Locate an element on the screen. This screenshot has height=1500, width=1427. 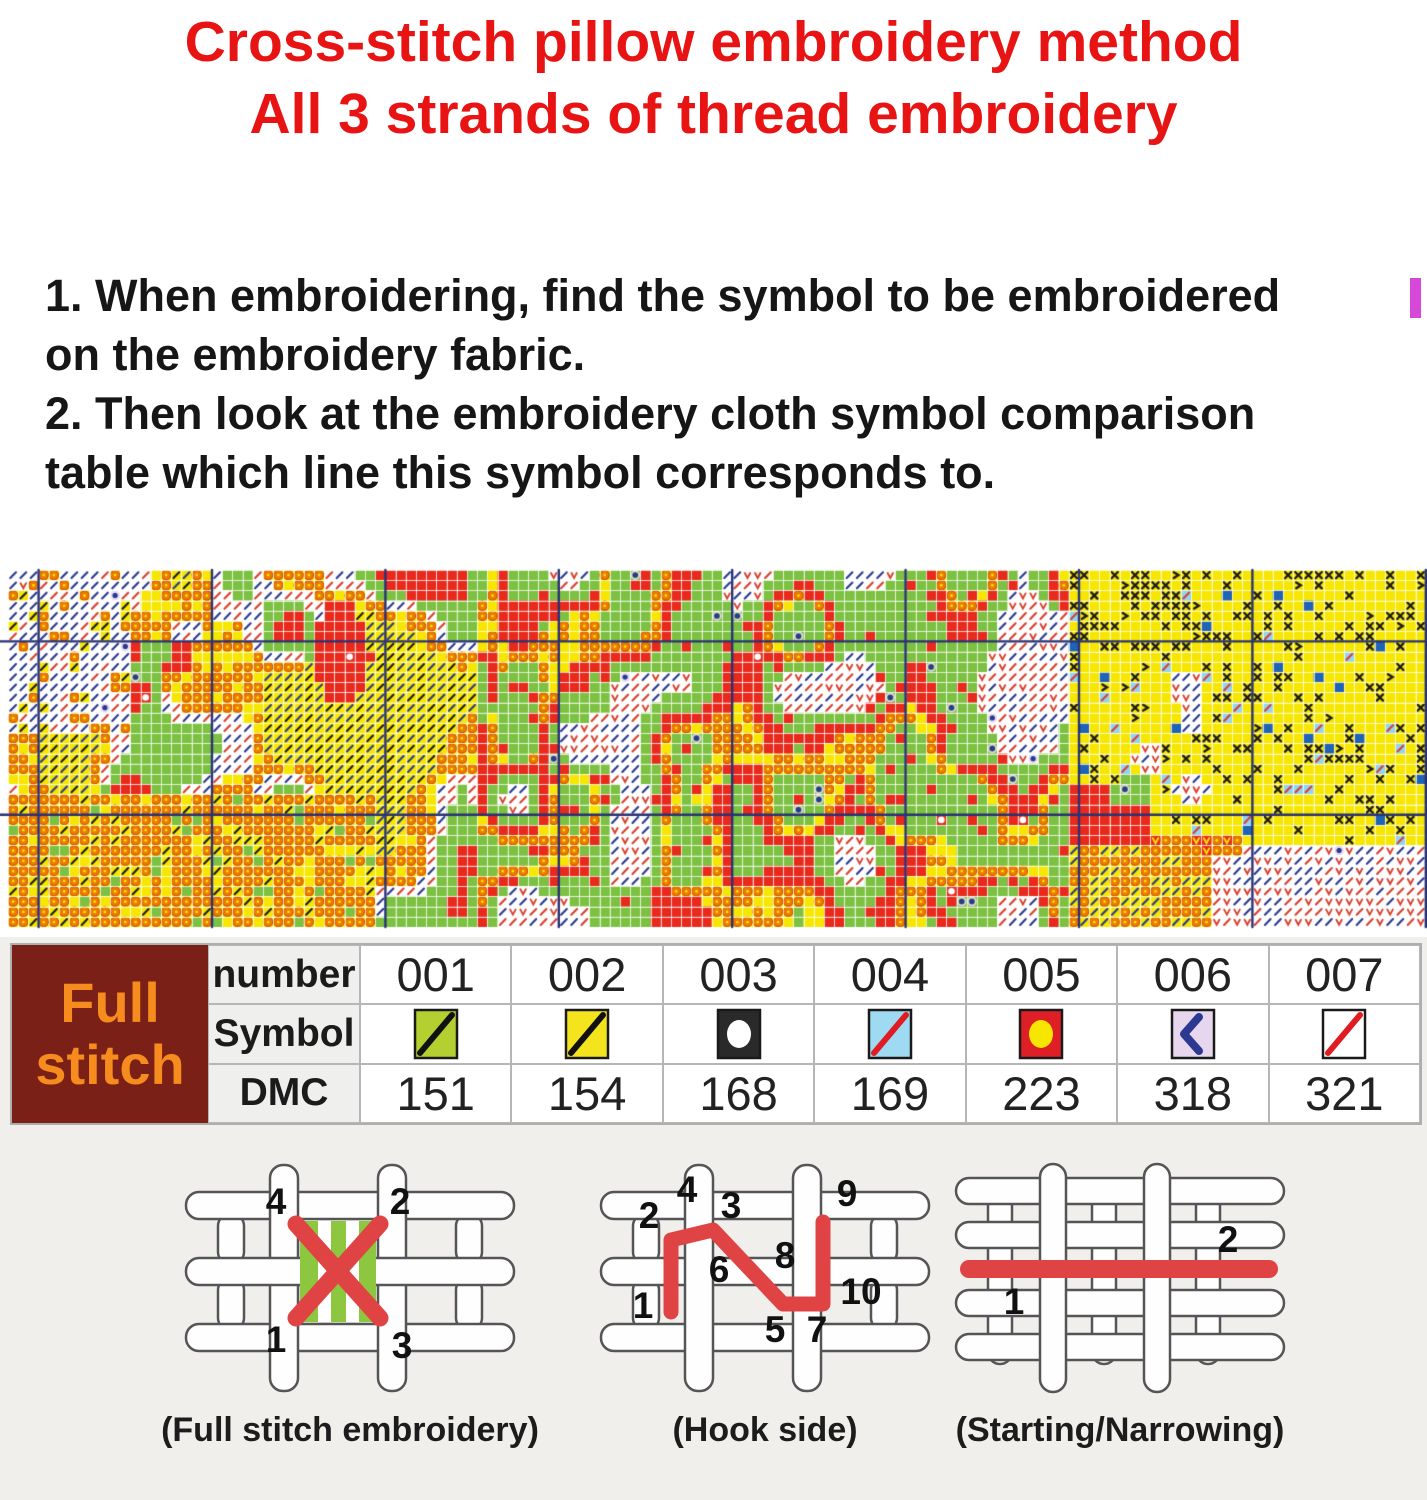
diagram-full-stitch: 4 2 1 3 (Full stitch embroidery) is located at coordinates (350, 1306).